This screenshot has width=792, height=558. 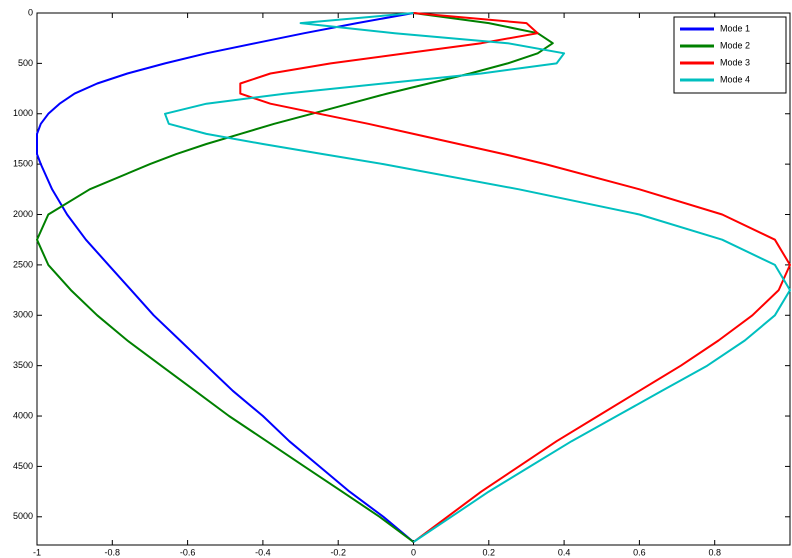 What do you see at coordinates (735, 62) in the screenshot?
I see `legend-label: Mode 3` at bounding box center [735, 62].